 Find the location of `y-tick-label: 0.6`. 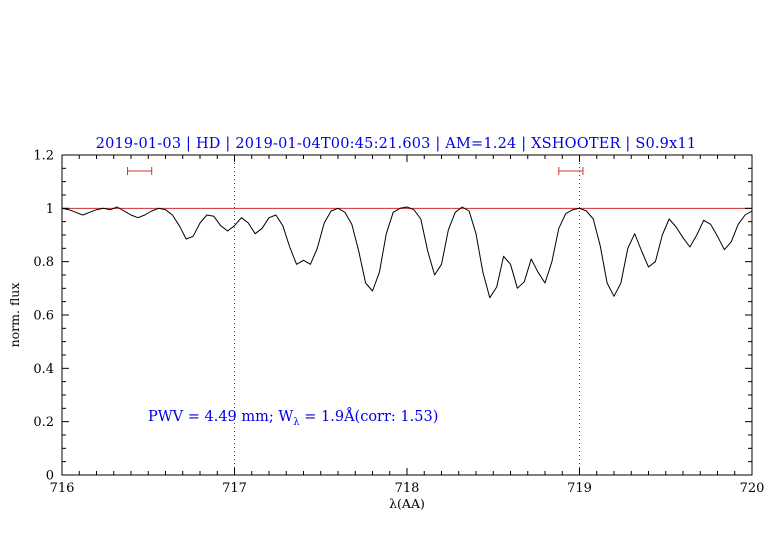

y-tick-label: 0.6 is located at coordinates (43, 316).